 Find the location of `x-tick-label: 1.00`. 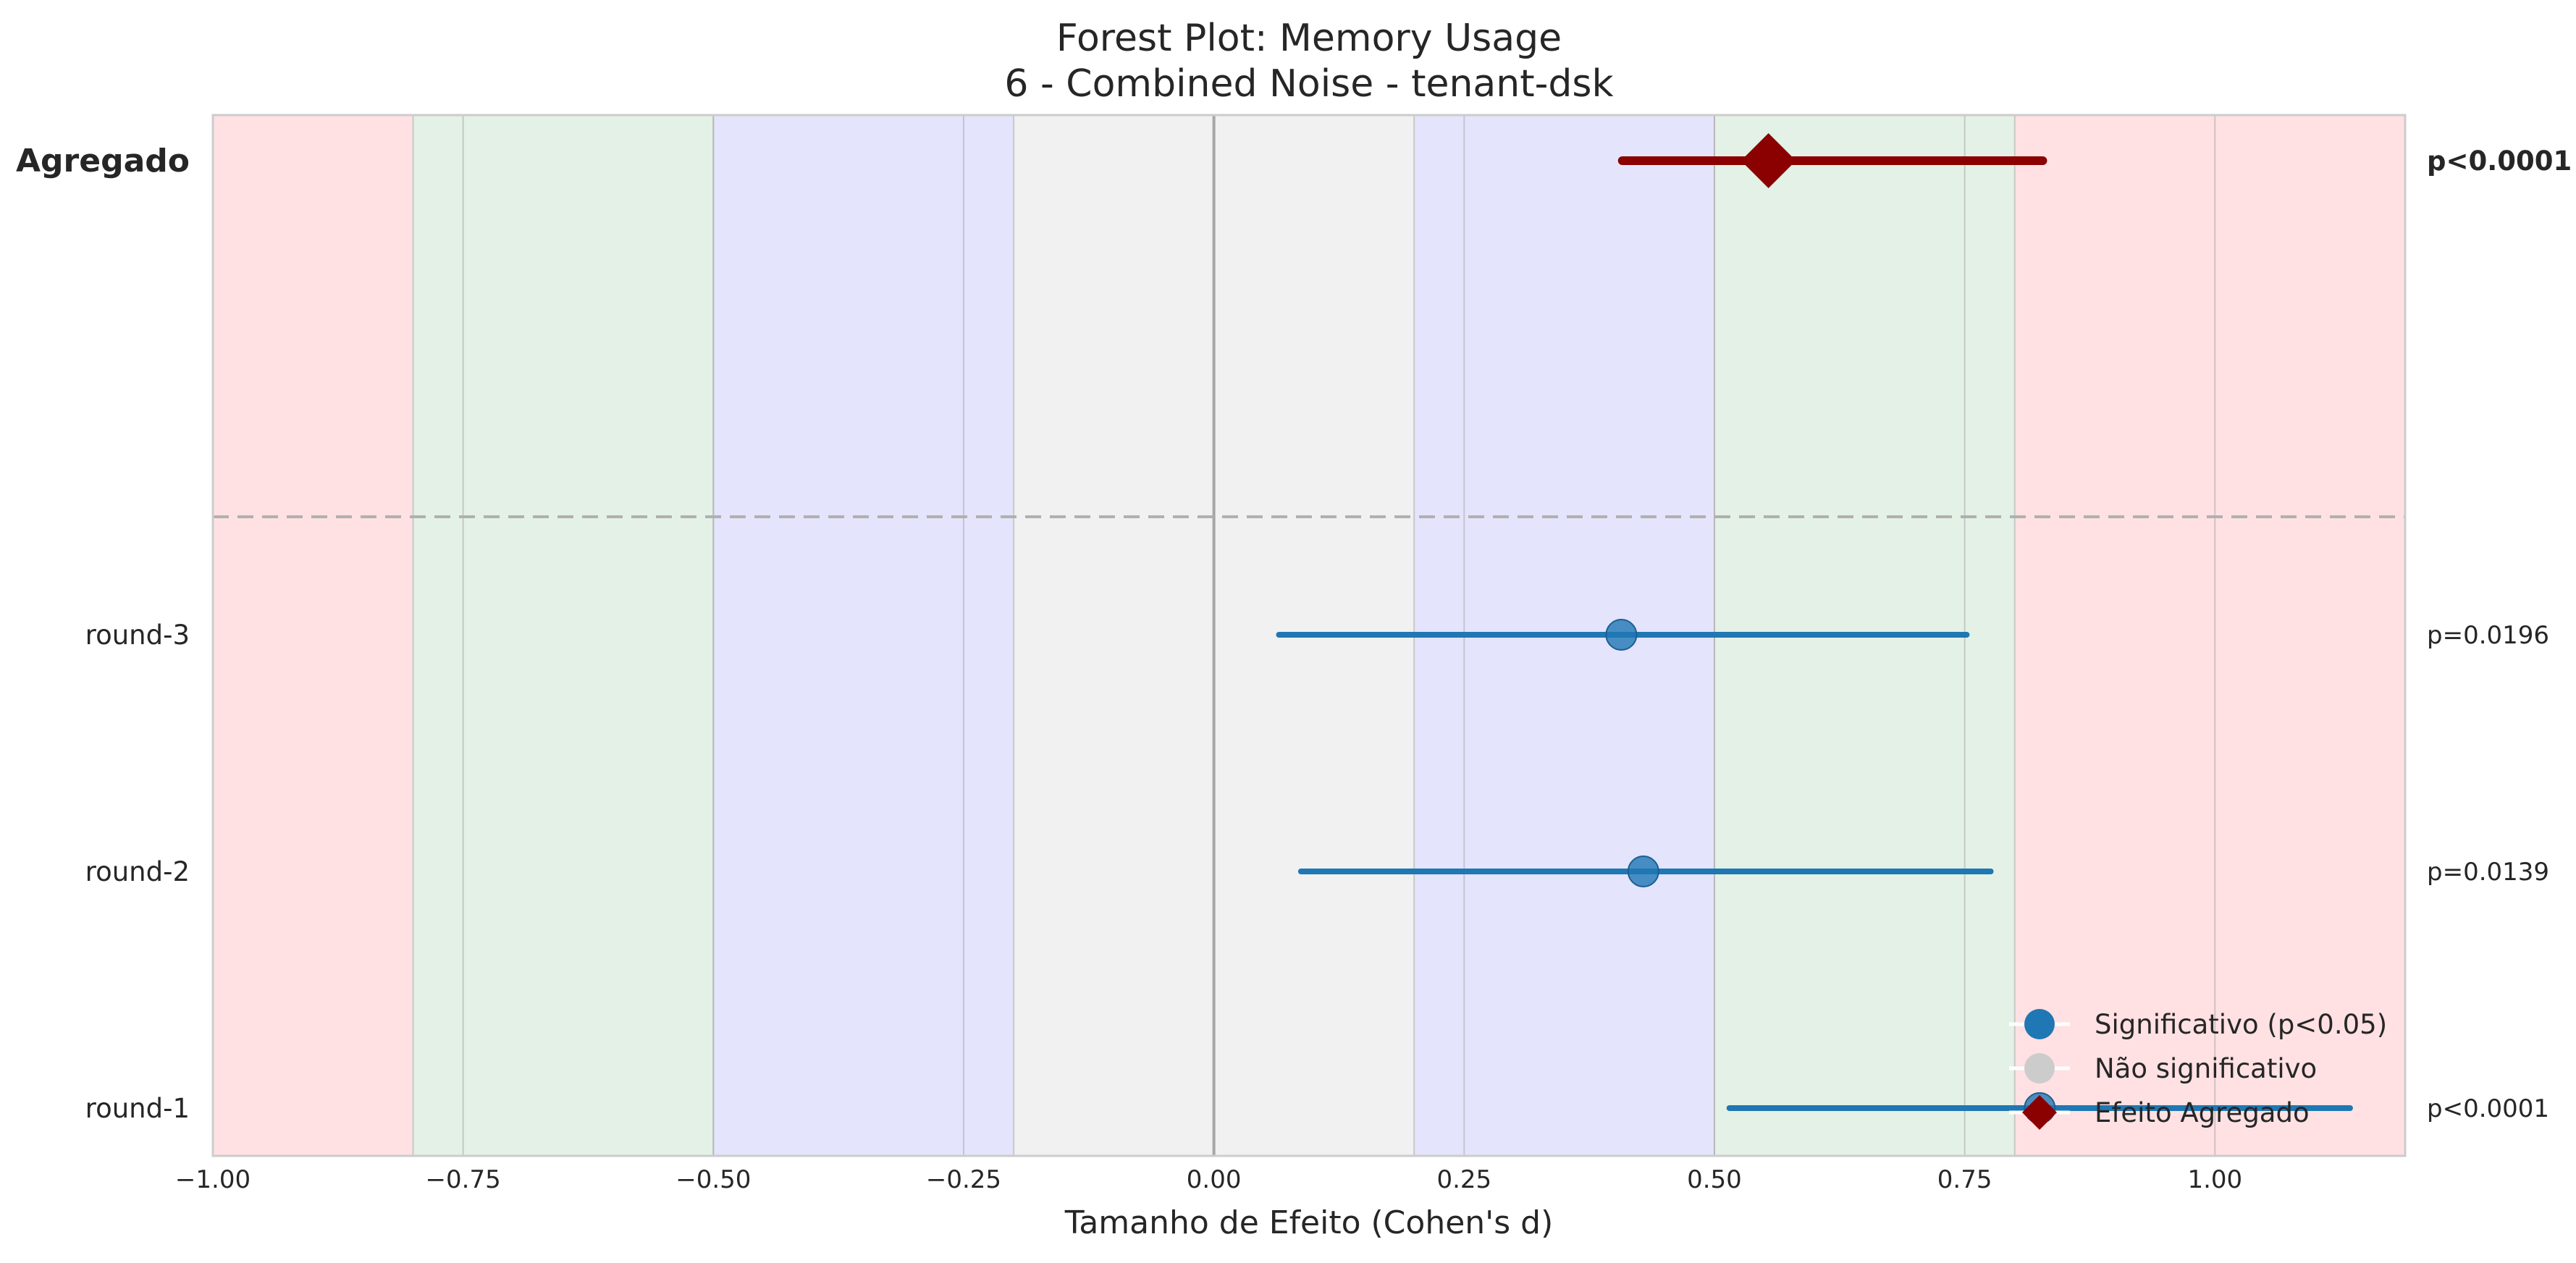

x-tick-label: 1.00 is located at coordinates (2214, 1179).